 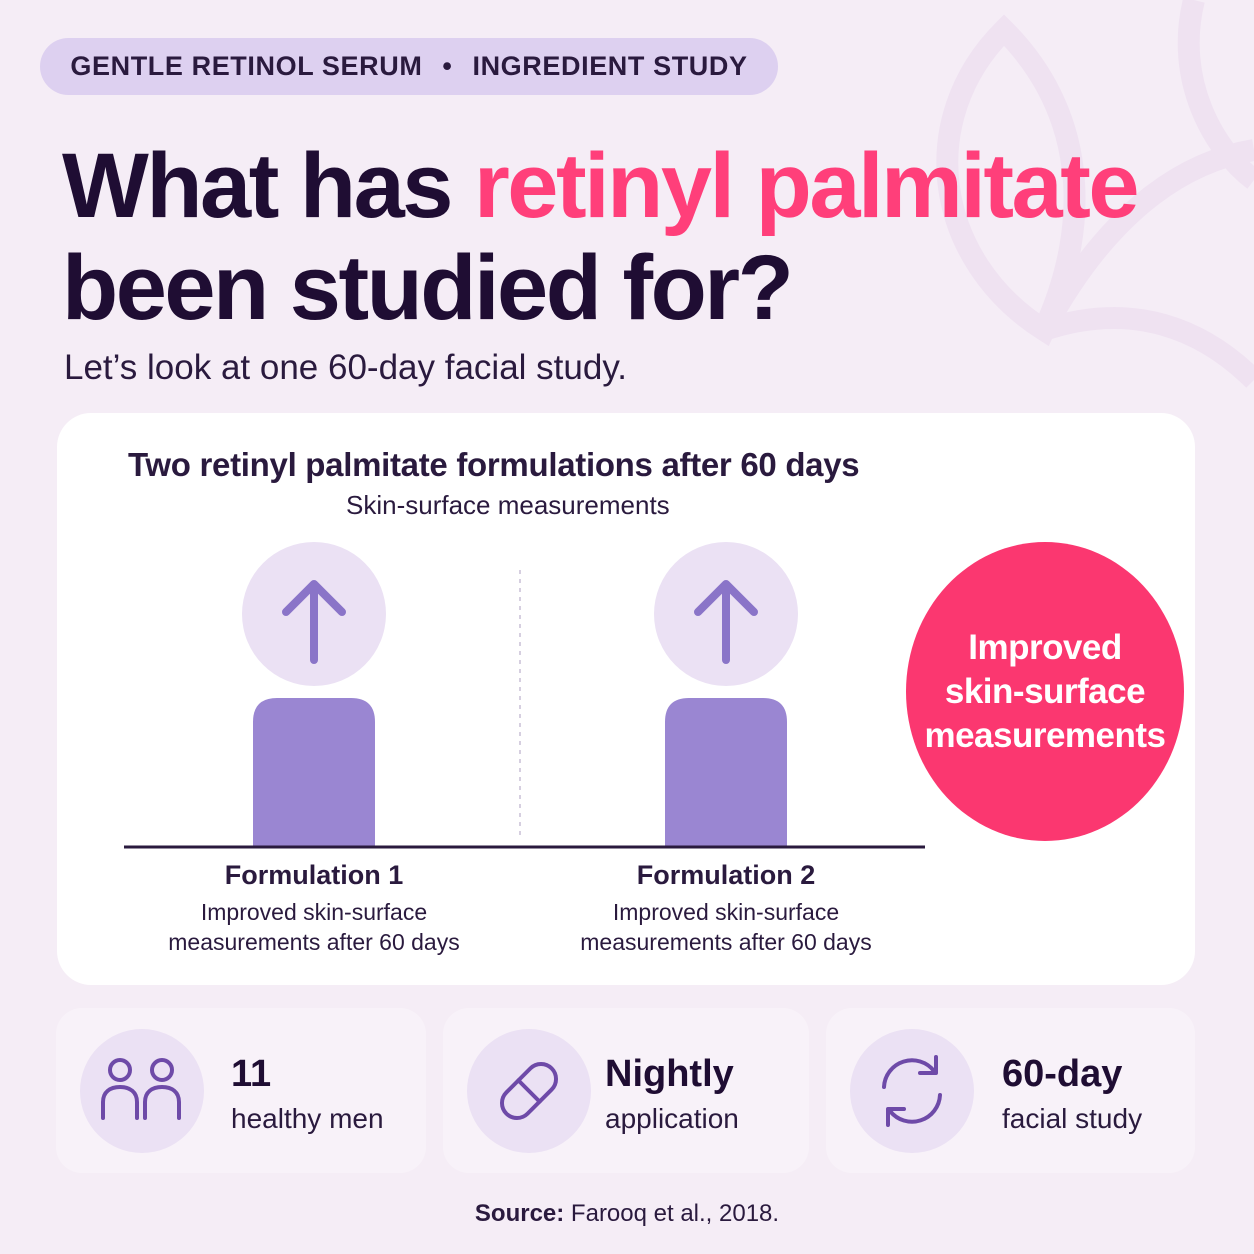 I want to click on chart-subtitle: Skin-surface measurements, so click(x=508, y=505).